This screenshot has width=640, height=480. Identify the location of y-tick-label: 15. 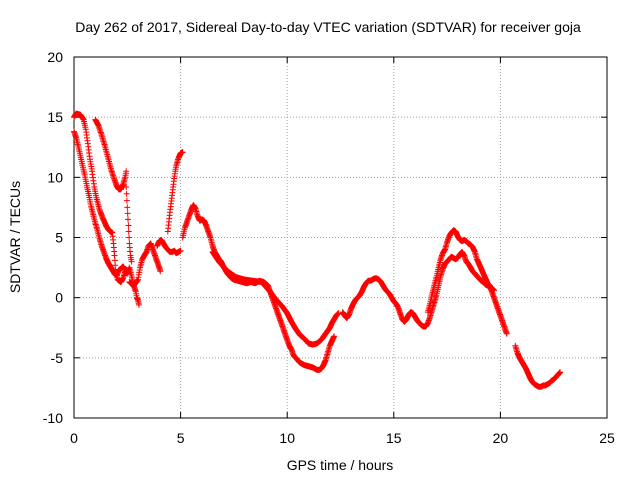
(55, 117).